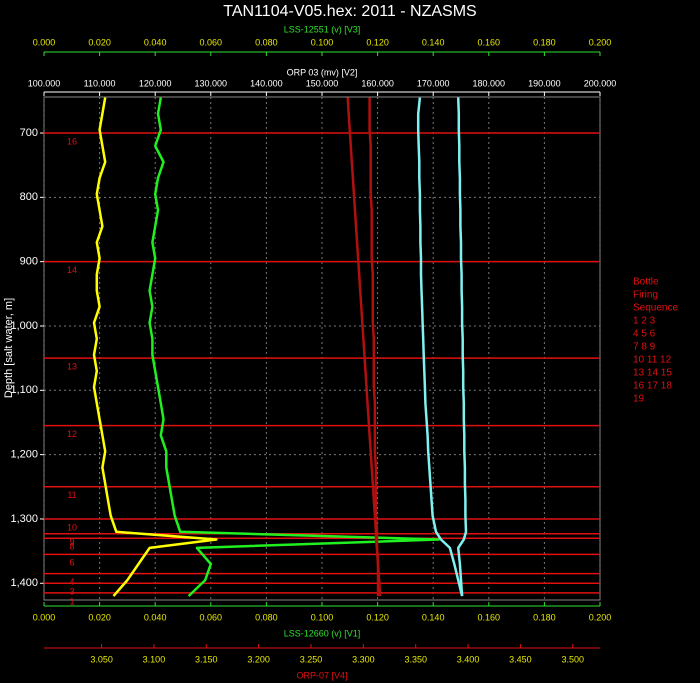 This screenshot has height=683, width=700. What do you see at coordinates (155, 83) in the screenshot?
I see `x-tick-label: 120.000` at bounding box center [155, 83].